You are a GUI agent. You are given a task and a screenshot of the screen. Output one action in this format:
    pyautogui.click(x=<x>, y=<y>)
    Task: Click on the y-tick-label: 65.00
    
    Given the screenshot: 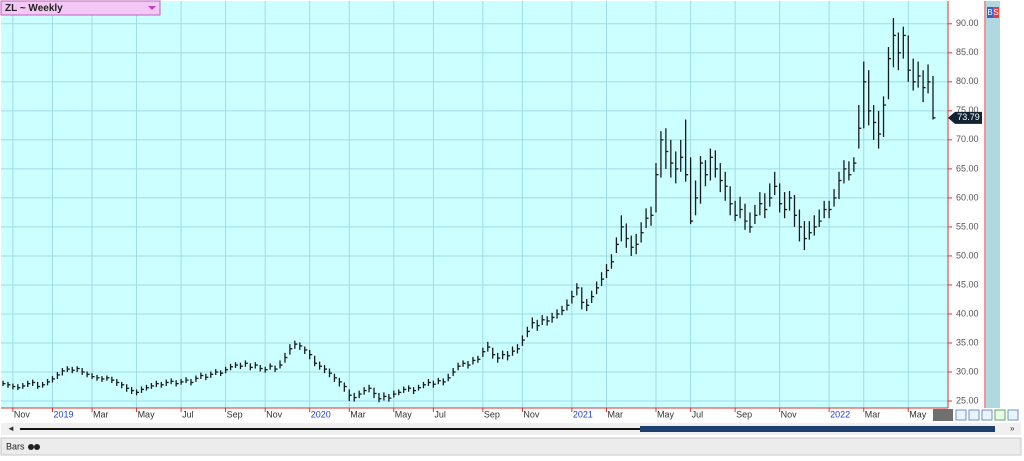 What is the action you would take?
    pyautogui.click(x=967, y=168)
    